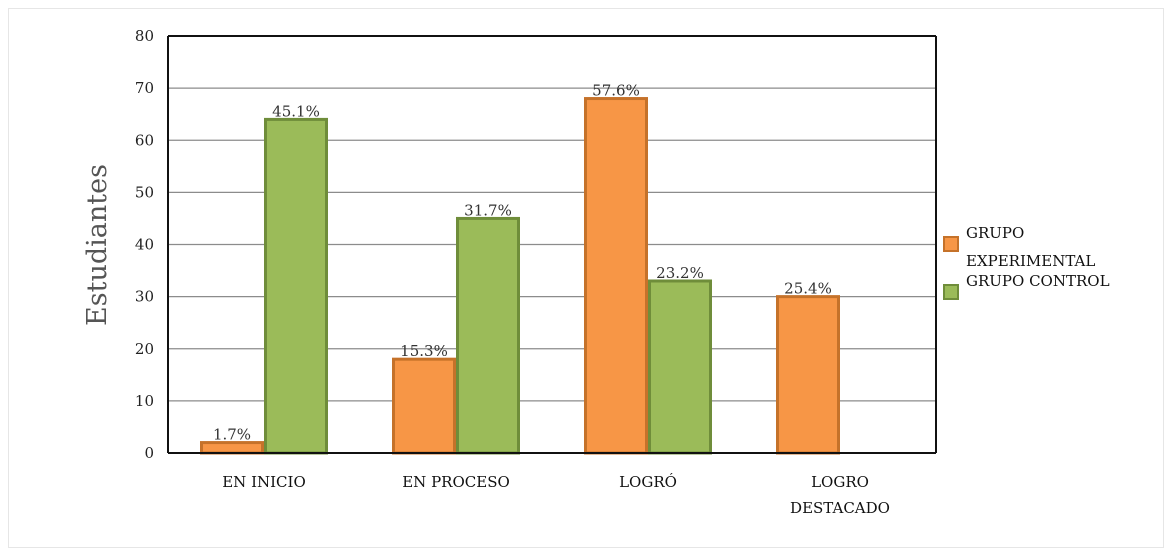  I want to click on data-label: 31.7%, so click(488, 210).